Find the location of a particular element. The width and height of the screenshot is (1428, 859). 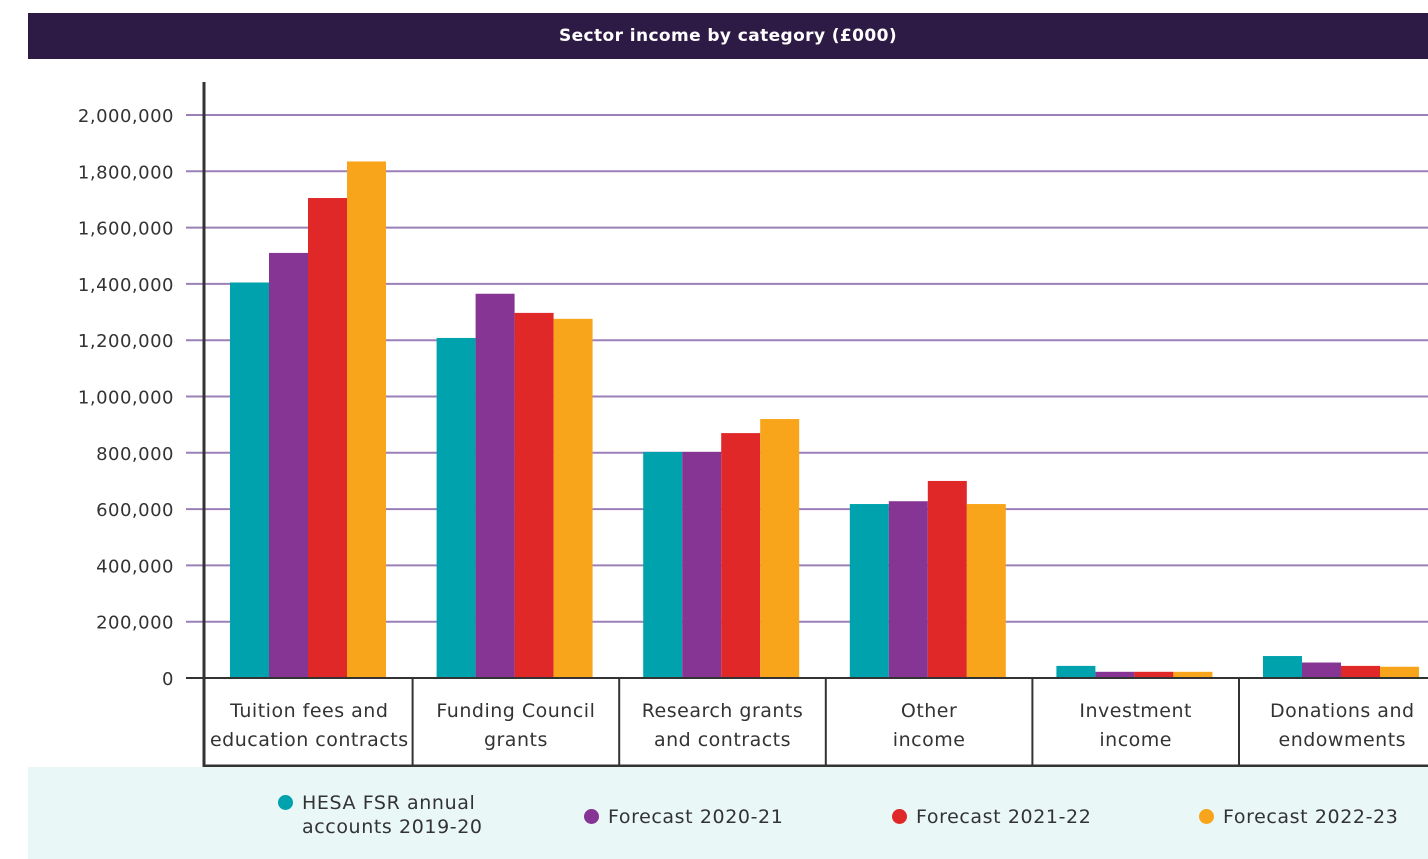

x-category-label: Funding Council is located at coordinates (515, 711).